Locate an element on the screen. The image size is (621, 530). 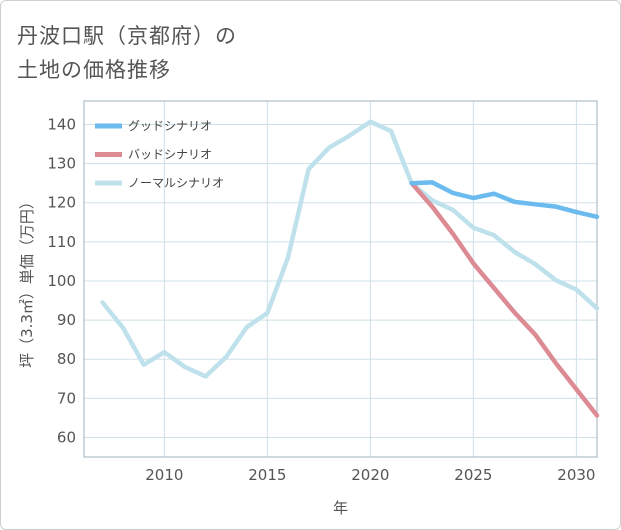
y-tick-label: 60 is located at coordinates (66, 437).